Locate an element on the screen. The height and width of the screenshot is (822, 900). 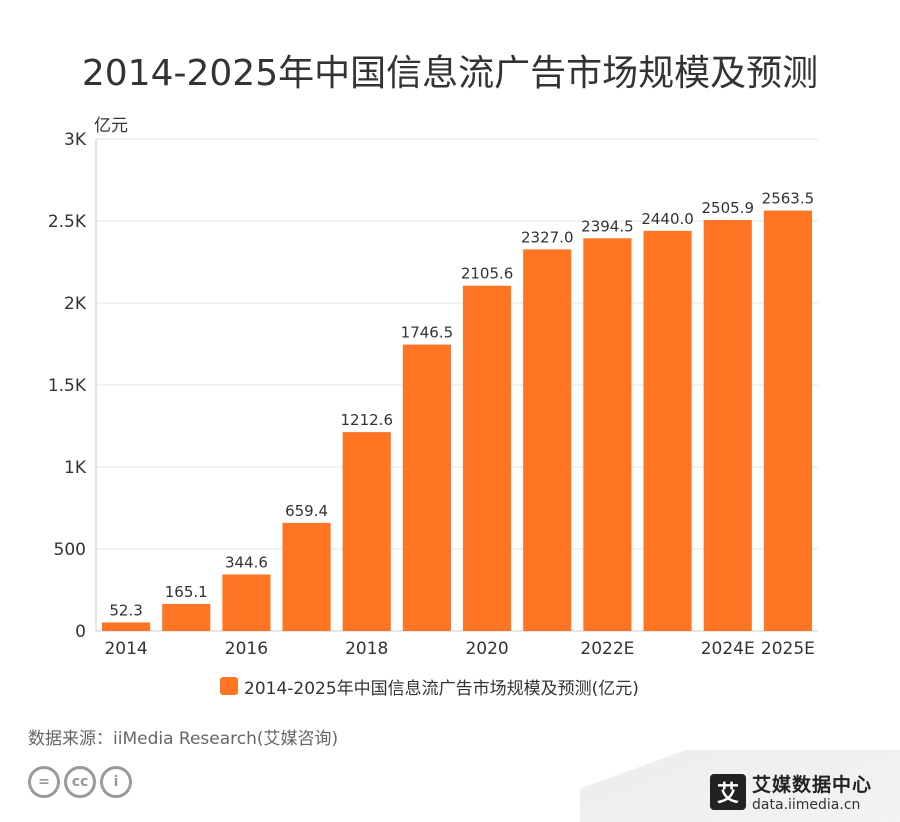
source-note: 数据来源：iiMedia Research(艾媒咨询) is located at coordinates (183, 739).